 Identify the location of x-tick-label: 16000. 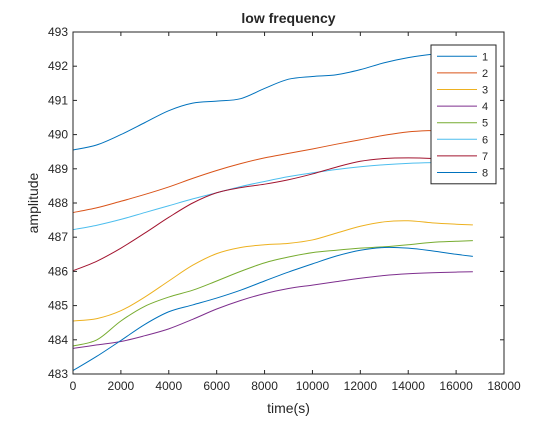
(456, 386).